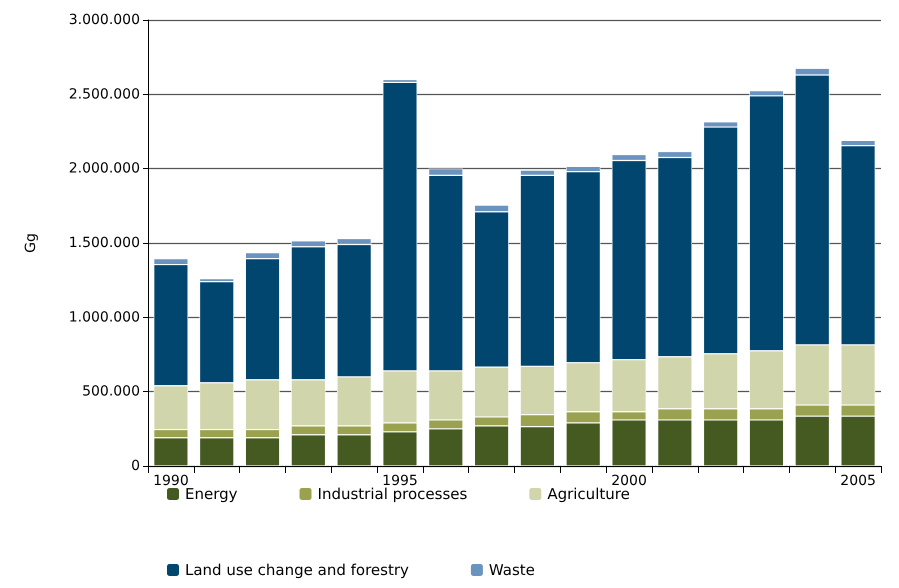 The image size is (899, 588). I want to click on legend-label: Land use change and forestry, so click(297, 570).